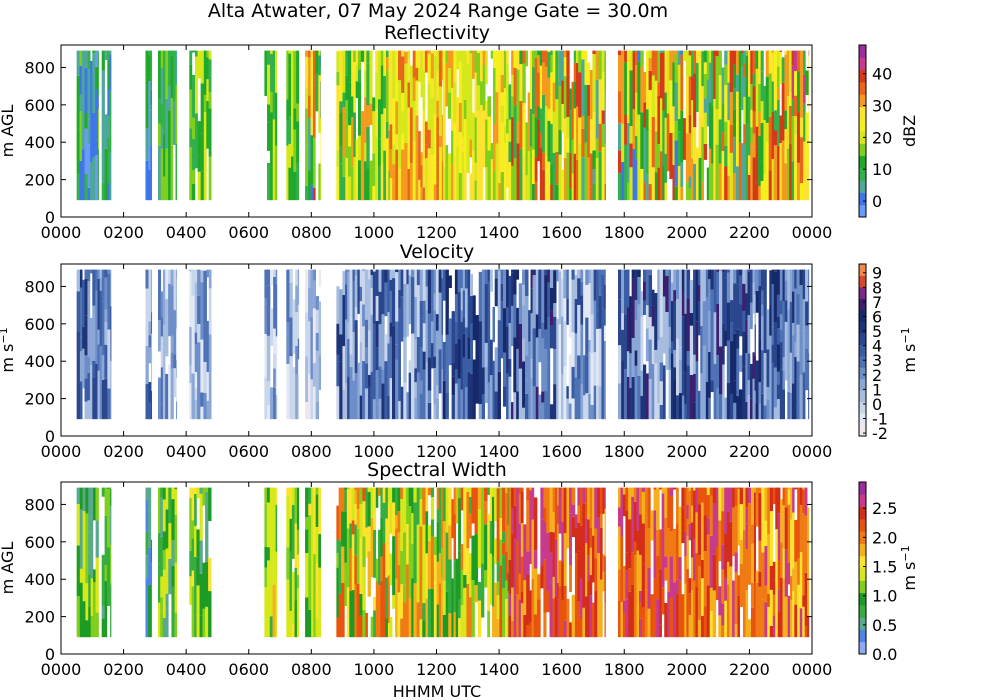  What do you see at coordinates (499, 232) in the screenshot?
I see `x-tick-label: 1400` at bounding box center [499, 232].